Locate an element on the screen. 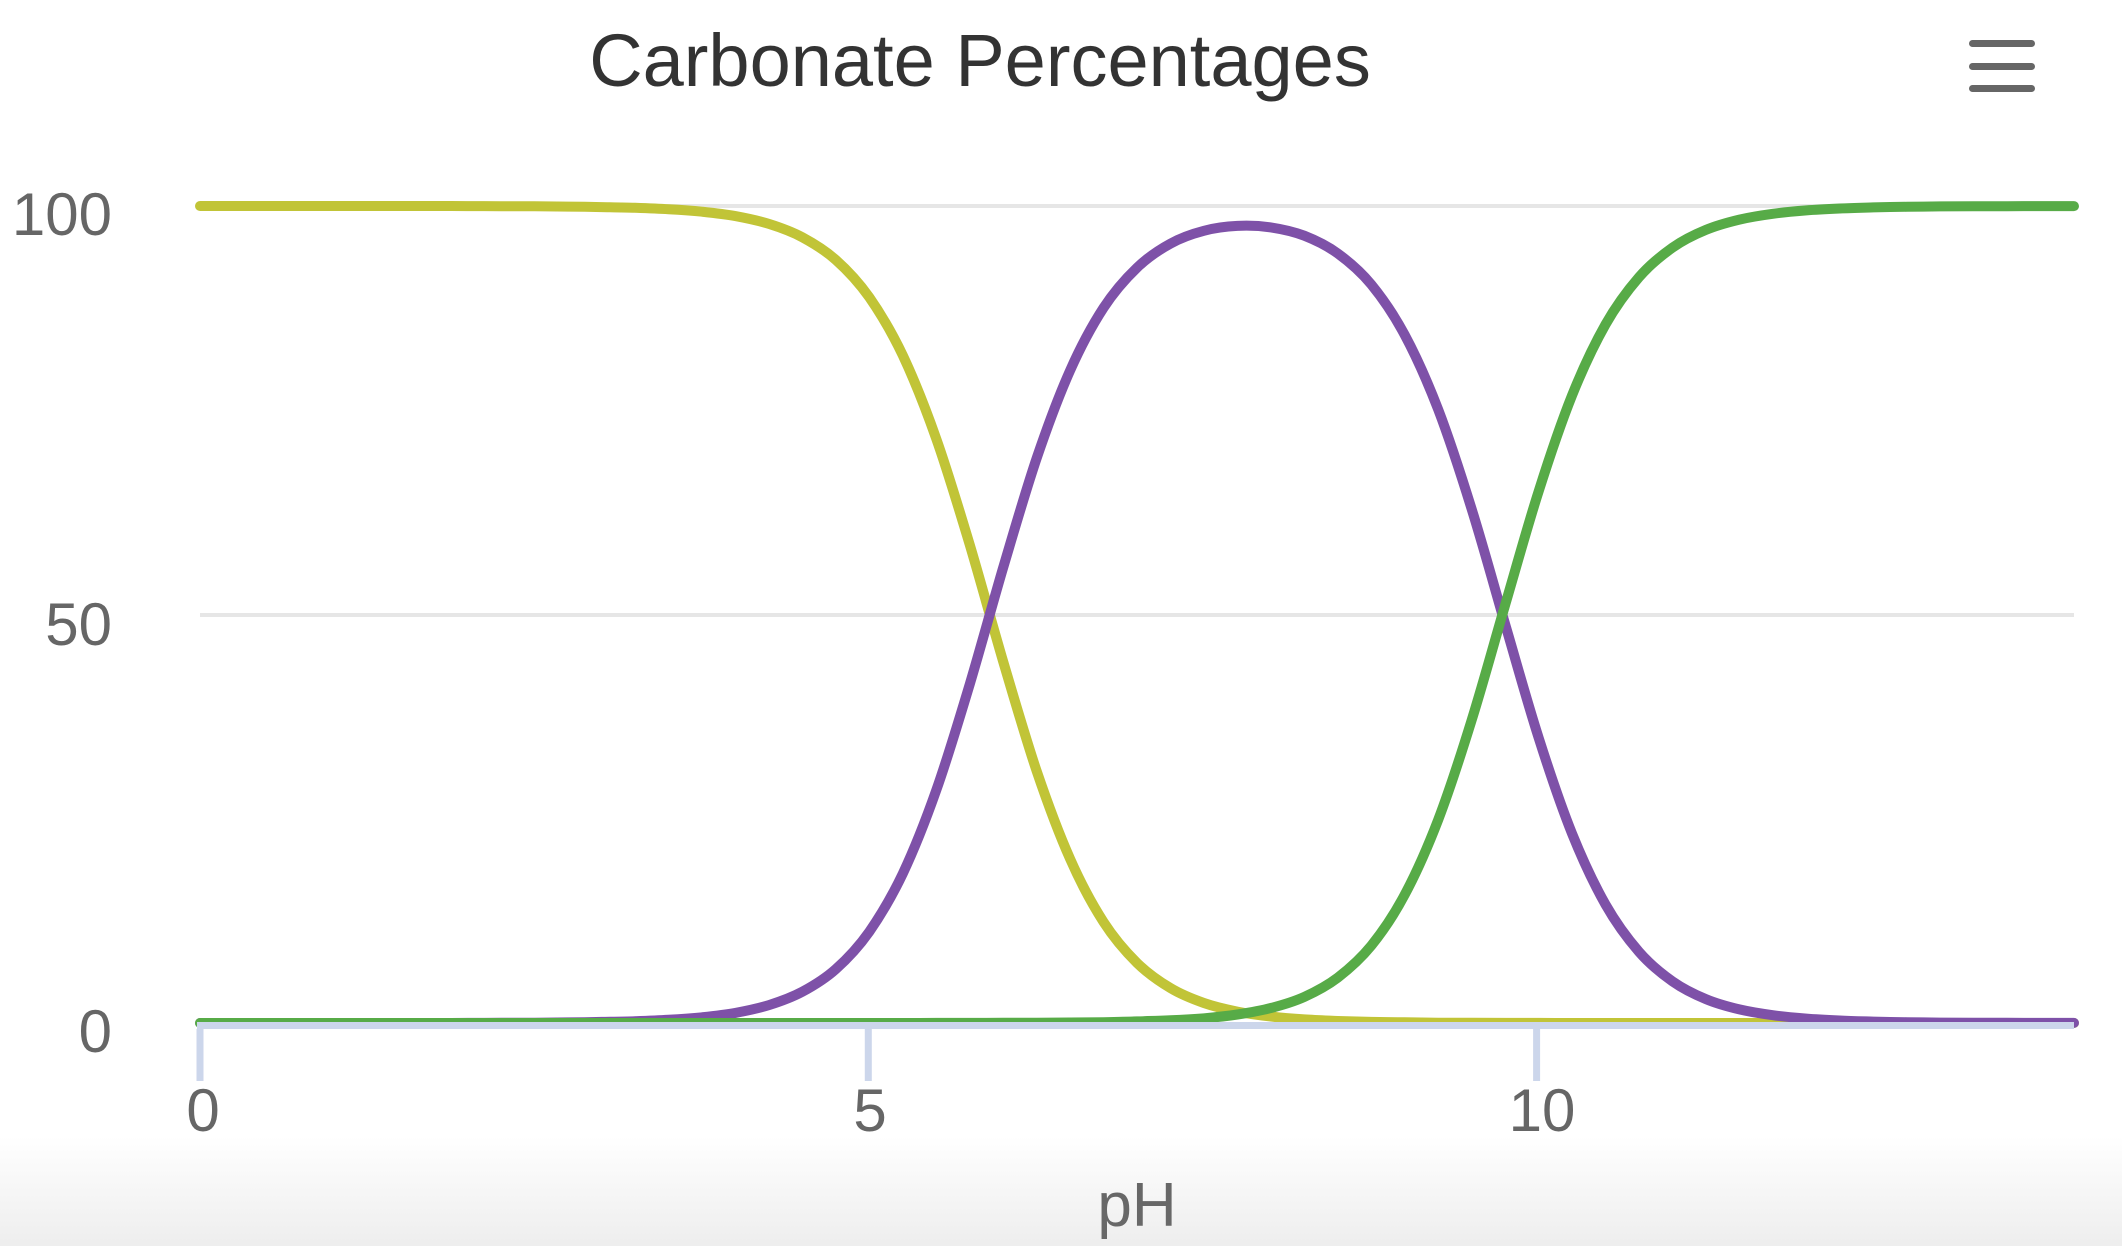  x-axis-title: pH is located at coordinates (1137, 1205).